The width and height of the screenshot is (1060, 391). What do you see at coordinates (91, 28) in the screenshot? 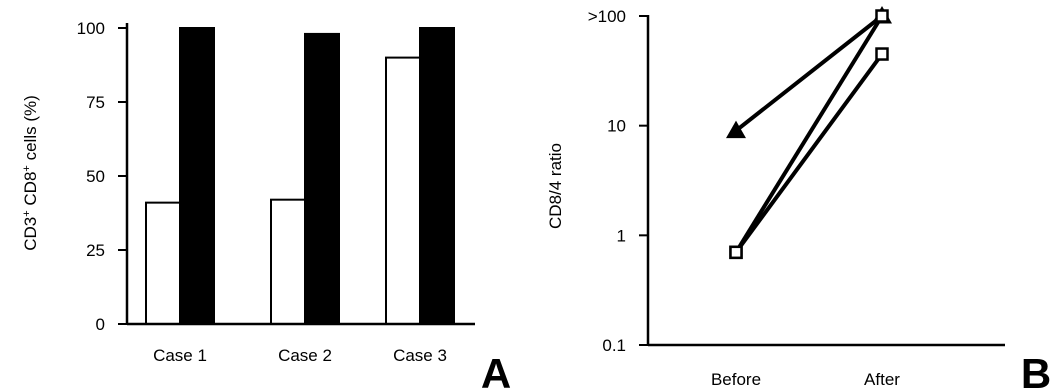
I see `y-tick-label: 100` at bounding box center [91, 28].